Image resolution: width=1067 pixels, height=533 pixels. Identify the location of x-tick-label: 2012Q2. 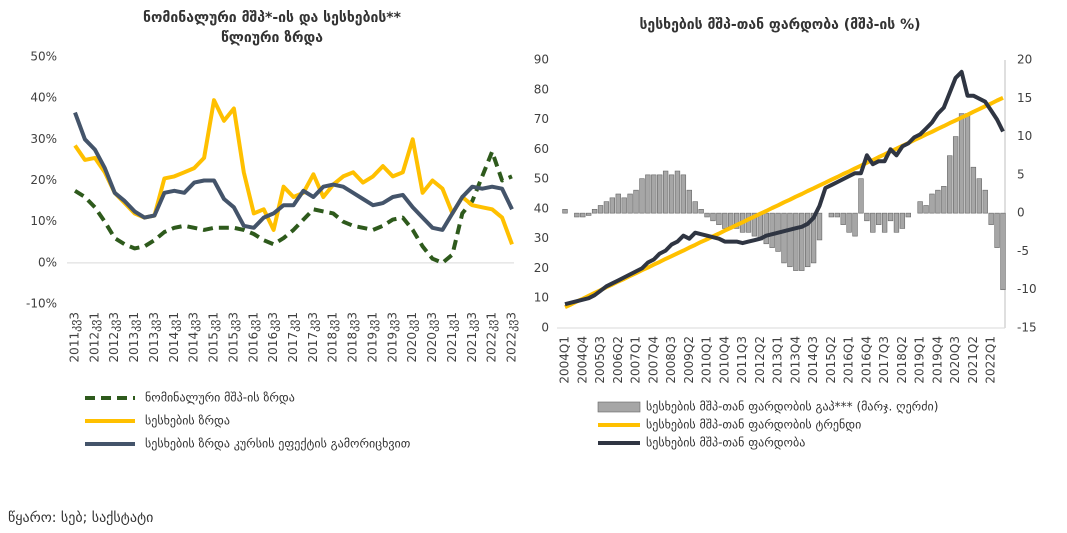
(760, 360).